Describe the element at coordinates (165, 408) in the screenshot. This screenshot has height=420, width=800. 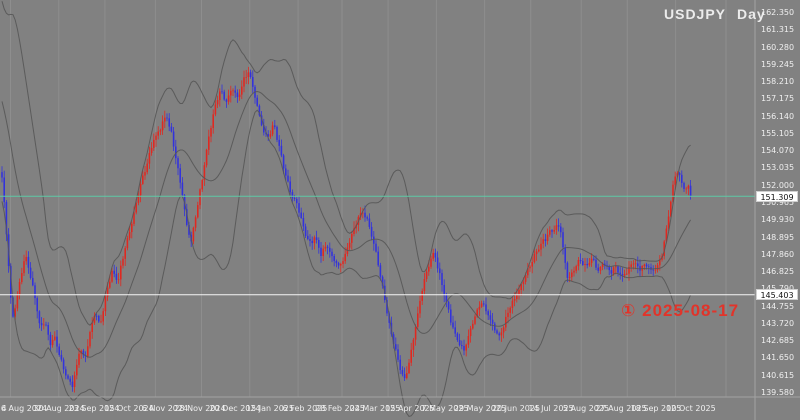
I see `time-axis-label: 6 Nov 2024` at that location.